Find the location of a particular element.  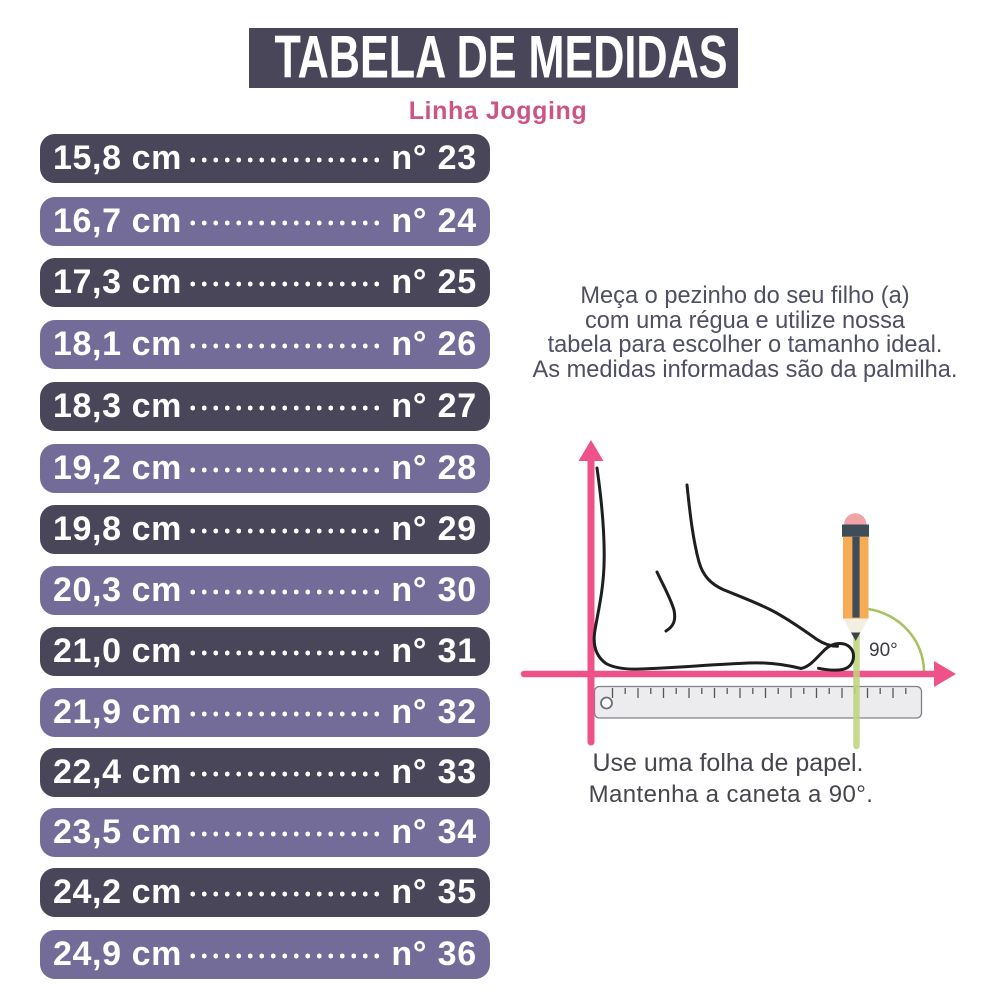

svg-text: TABELA DE MEDIDAS is located at coordinates (501, 58).